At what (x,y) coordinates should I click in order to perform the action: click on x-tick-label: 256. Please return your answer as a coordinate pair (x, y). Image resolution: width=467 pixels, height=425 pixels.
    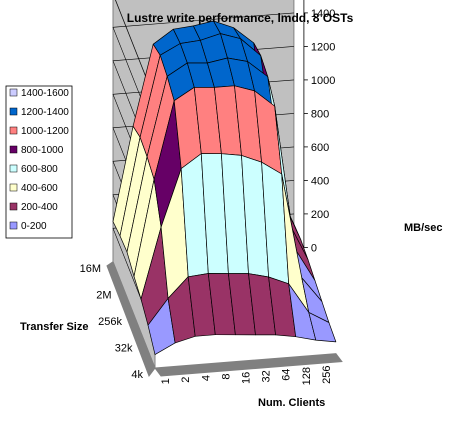
    Looking at the image, I should click on (327, 374).